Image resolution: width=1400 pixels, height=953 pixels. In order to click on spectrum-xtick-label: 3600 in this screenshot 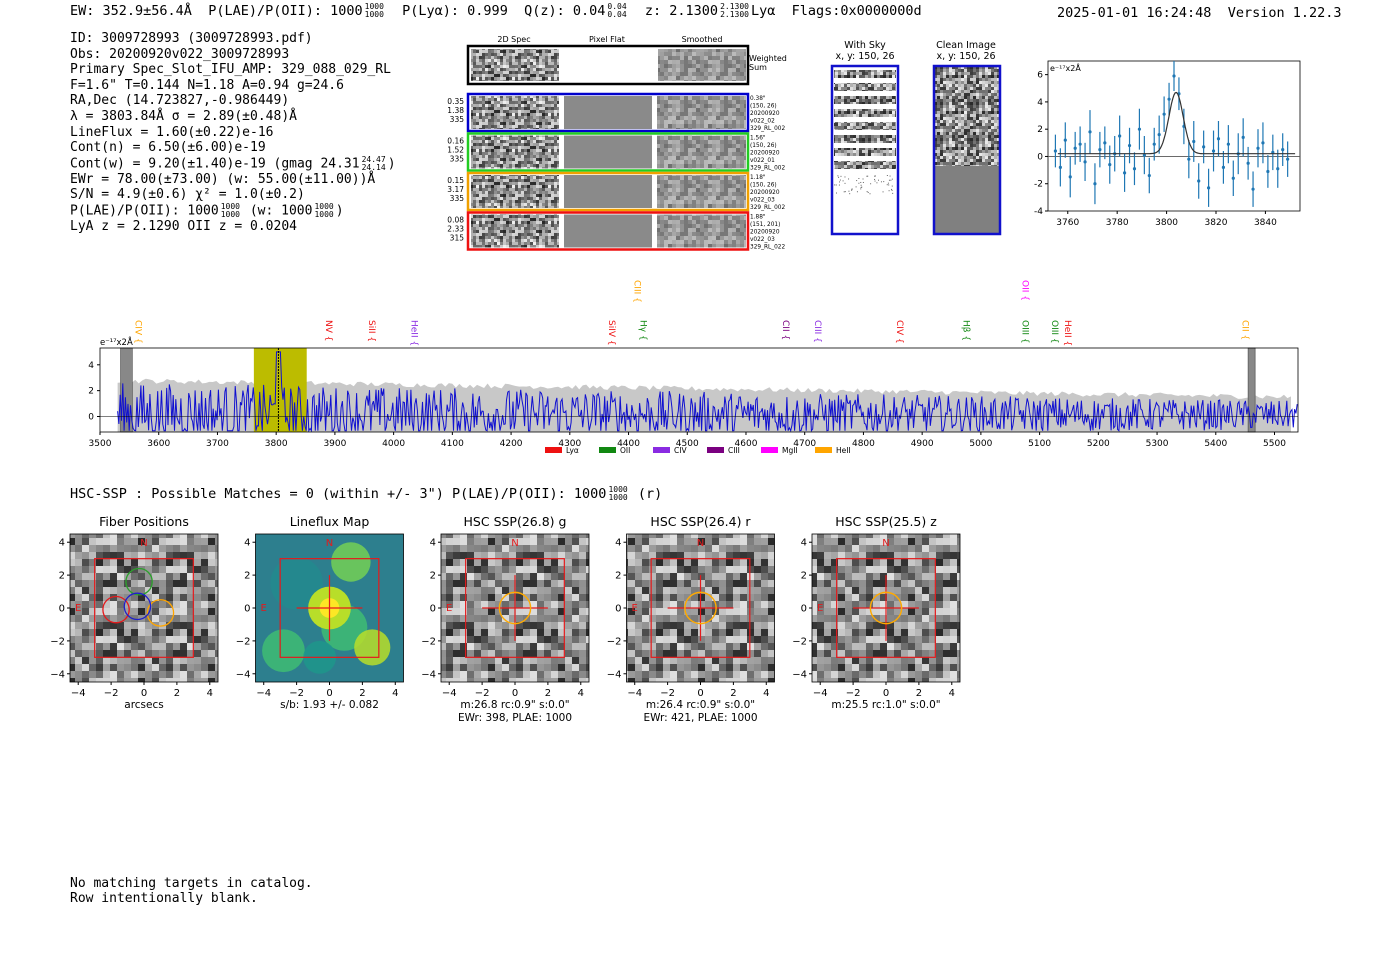, I will do `click(158, 444)`.